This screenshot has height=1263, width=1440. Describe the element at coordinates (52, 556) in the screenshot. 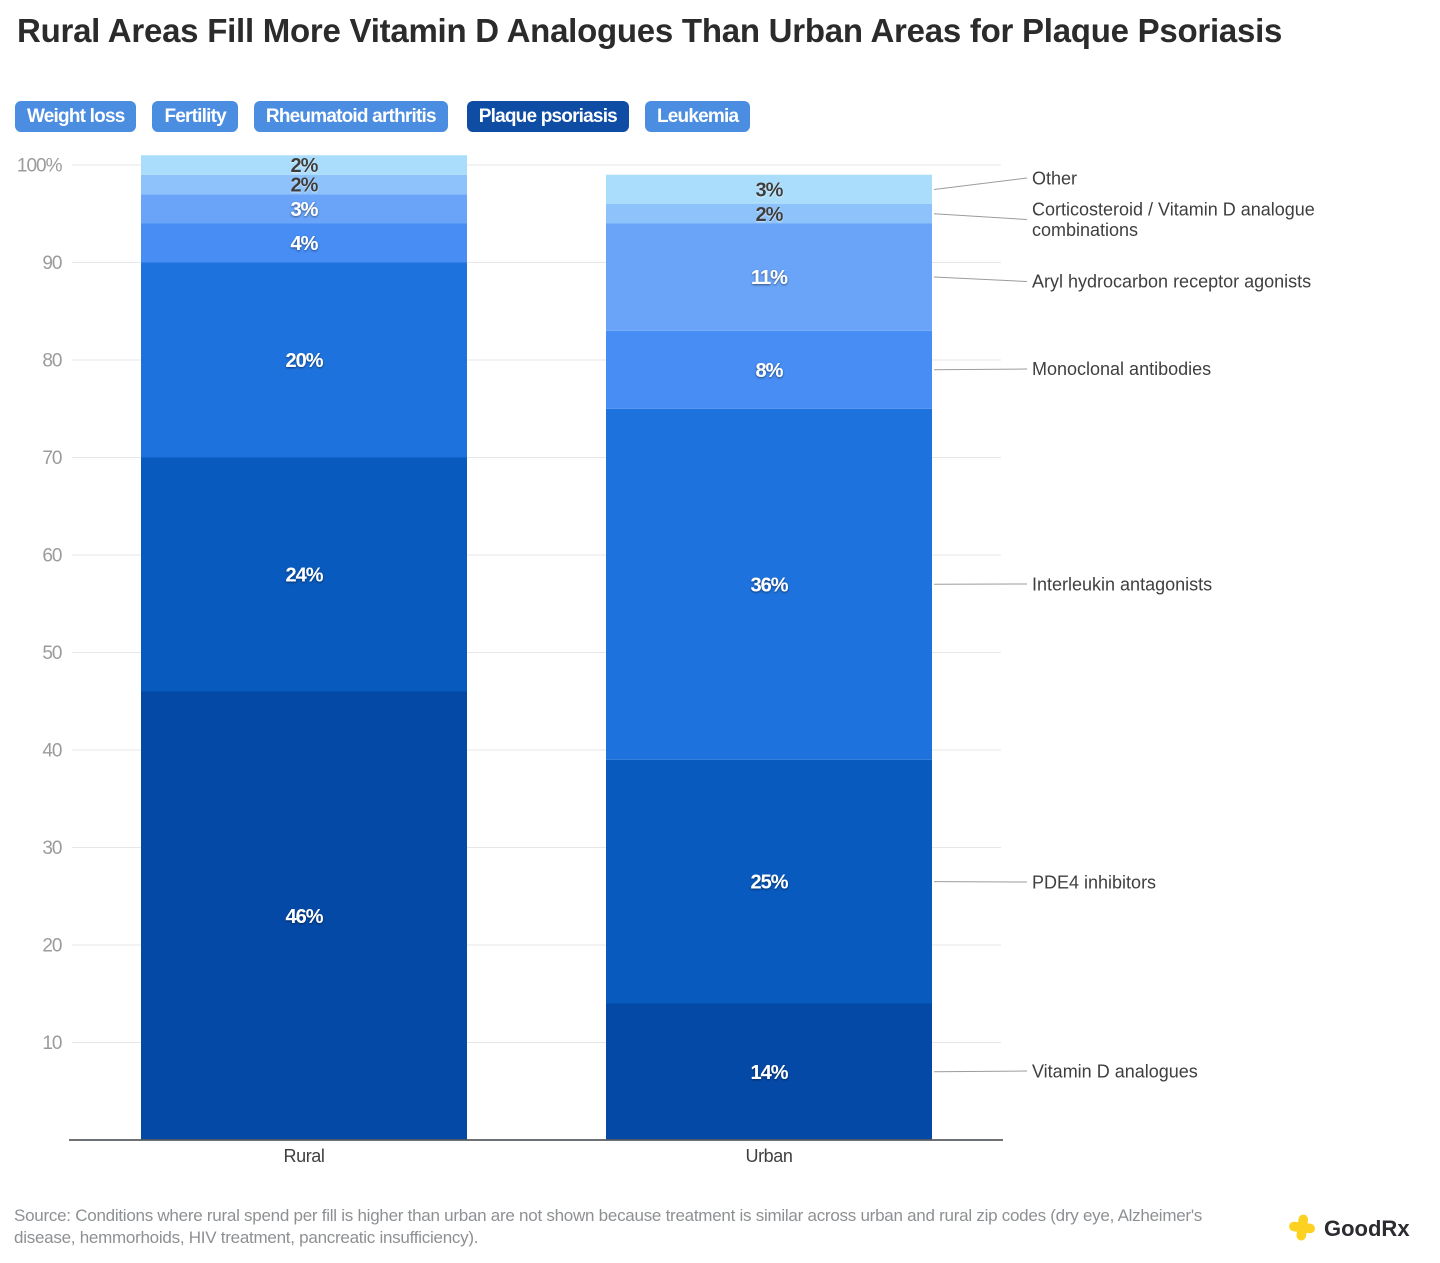

I see `svg-text: 60` at that location.